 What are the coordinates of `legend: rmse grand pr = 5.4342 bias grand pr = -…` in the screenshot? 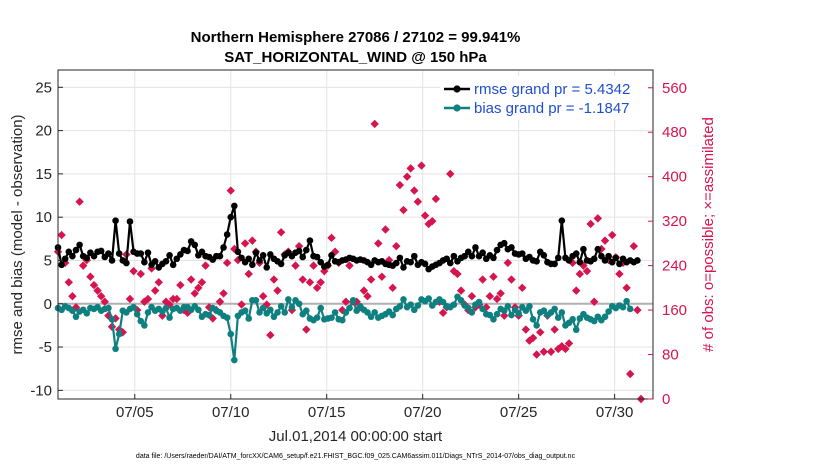 It's located at (544, 98).